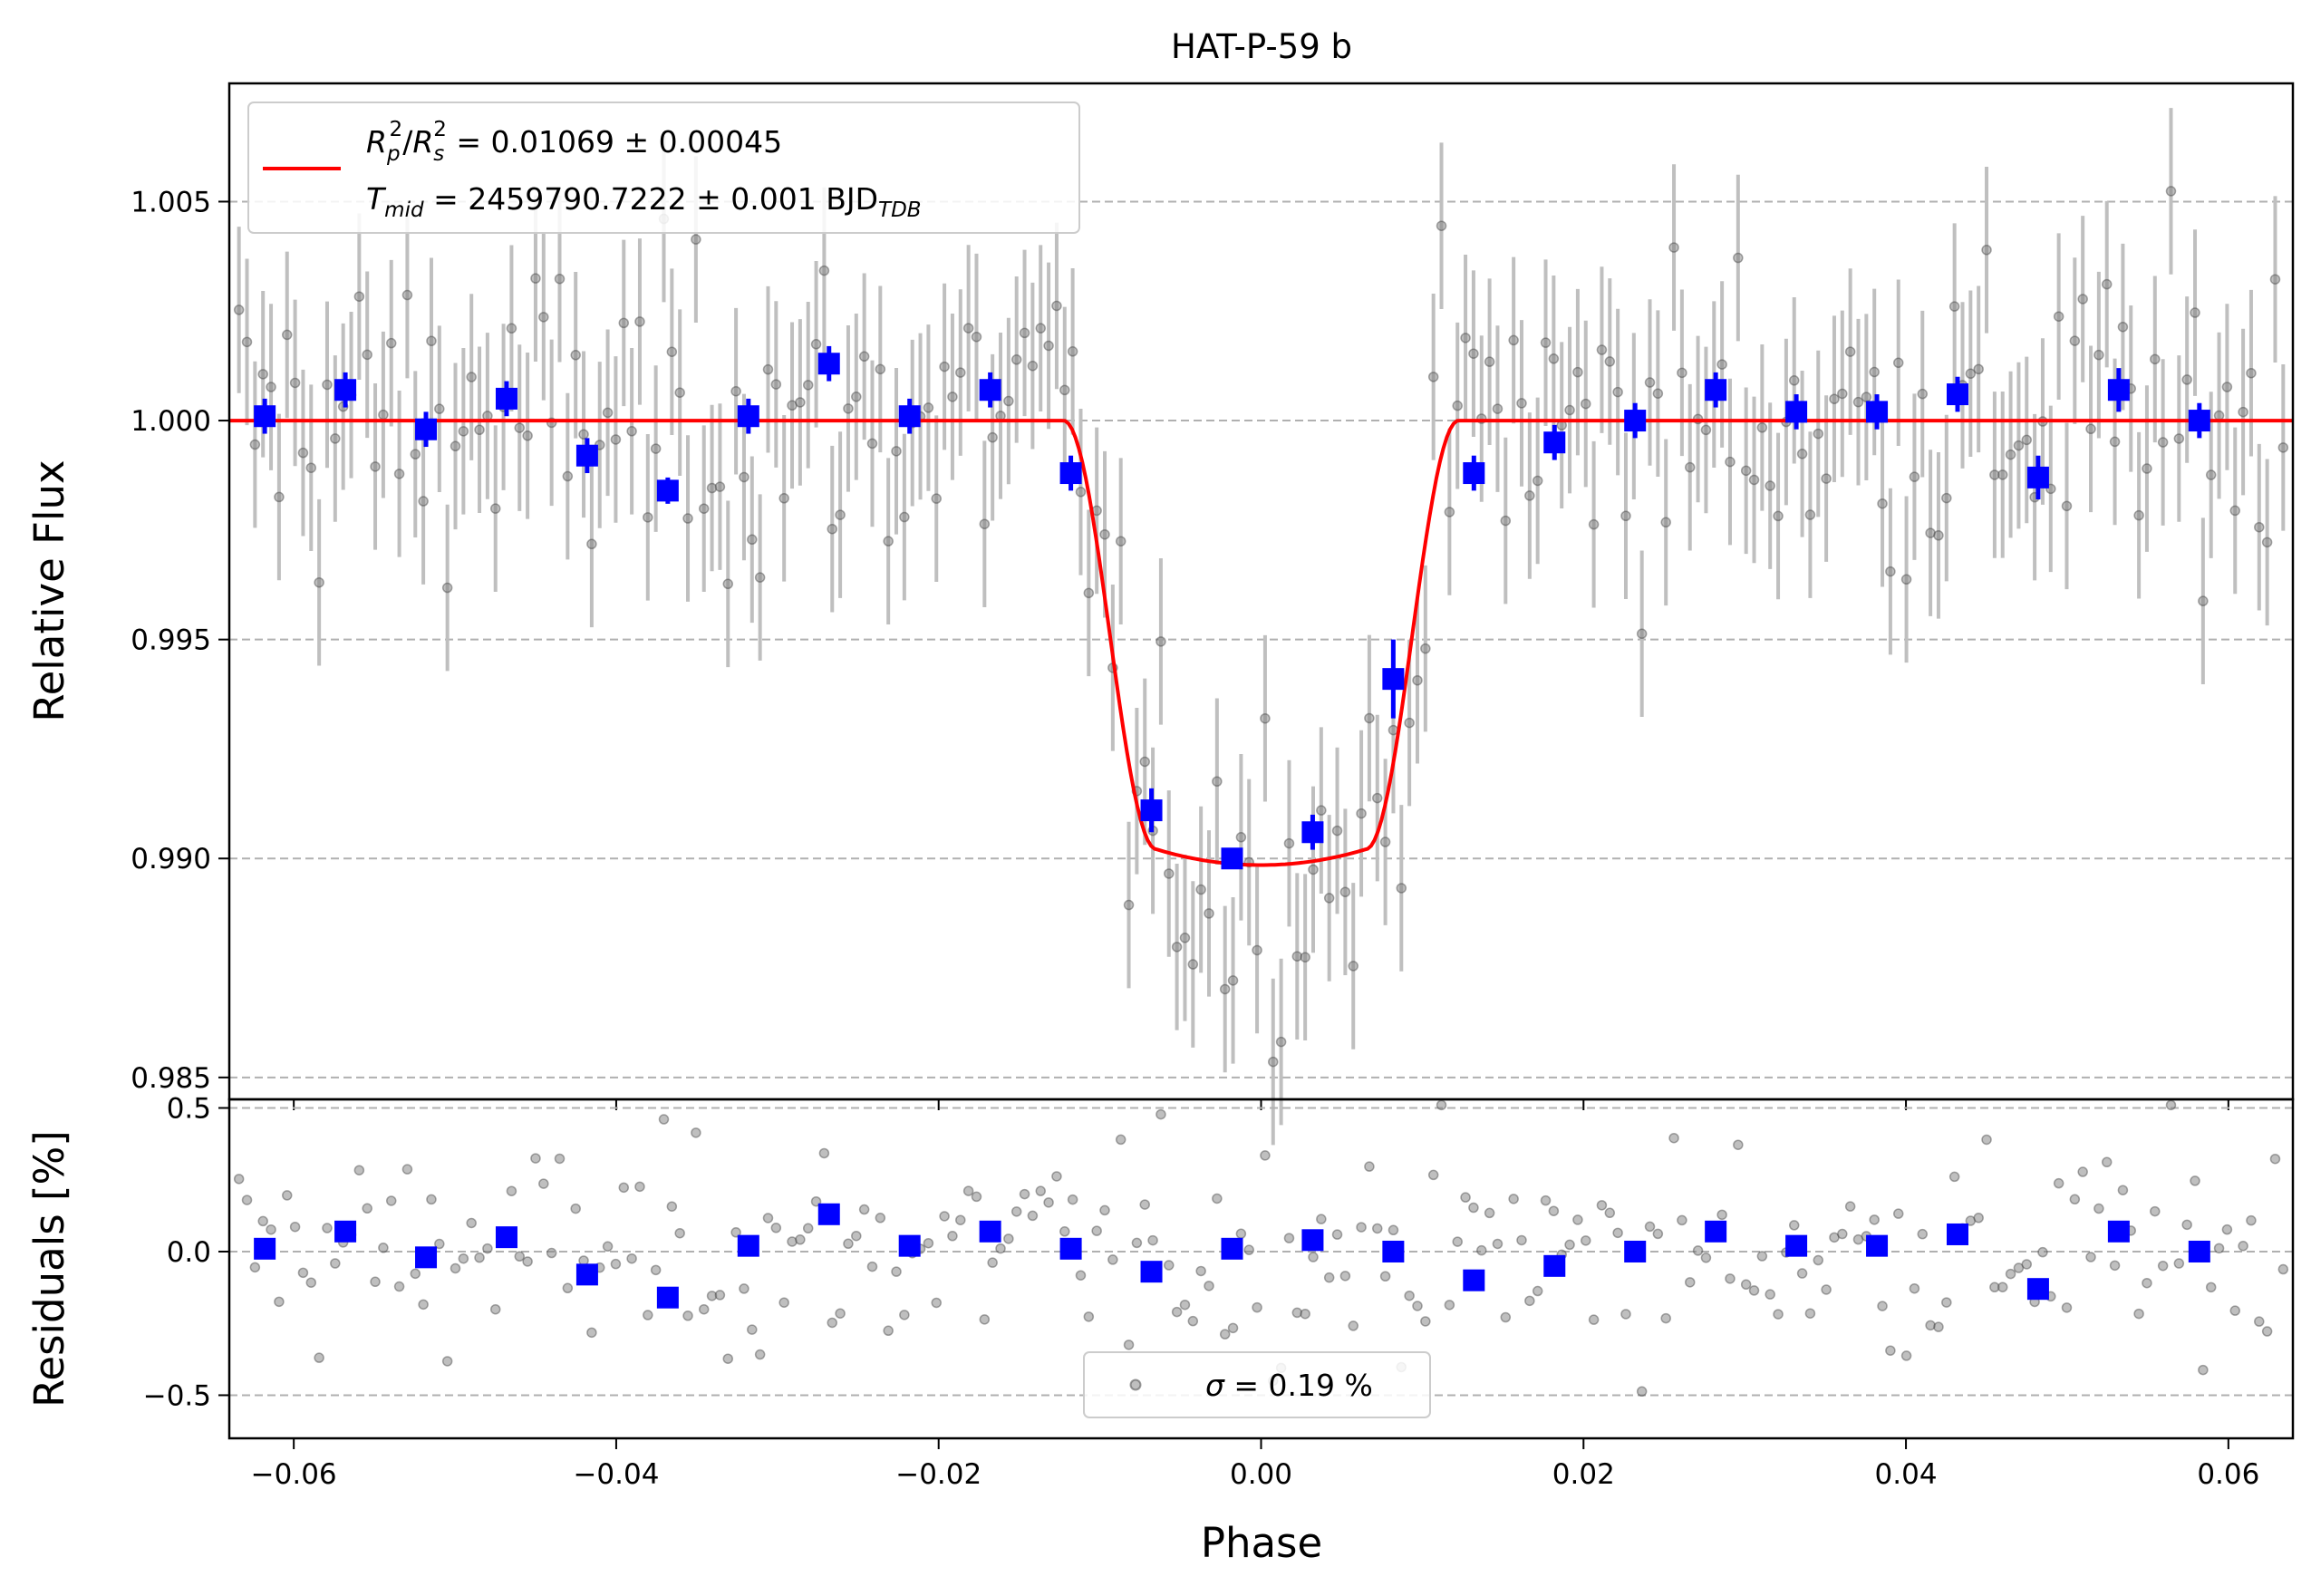 This screenshot has width=2311, height=1596. Describe the element at coordinates (171, 859) in the screenshot. I see `main-y-tick-label: 0.990` at that location.